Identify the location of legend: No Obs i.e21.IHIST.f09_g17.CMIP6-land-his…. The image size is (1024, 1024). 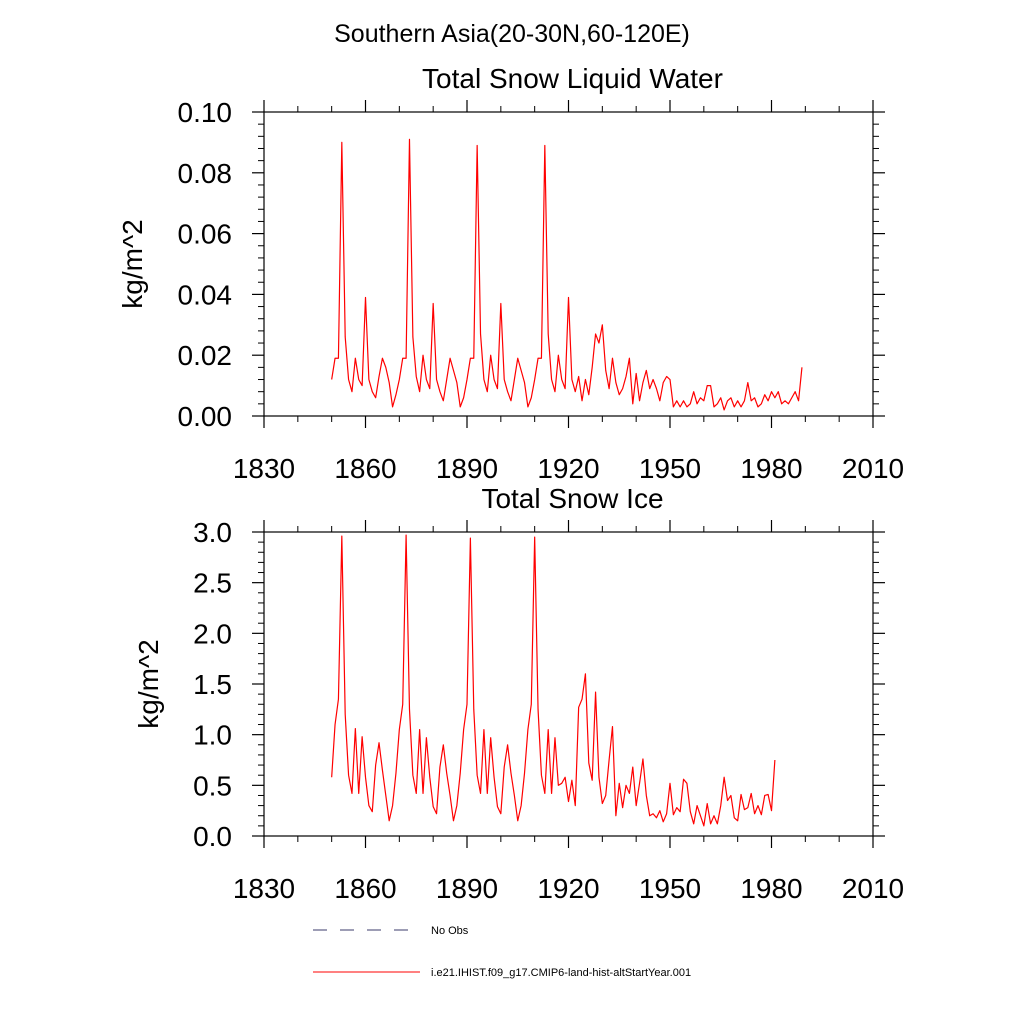
(502, 952).